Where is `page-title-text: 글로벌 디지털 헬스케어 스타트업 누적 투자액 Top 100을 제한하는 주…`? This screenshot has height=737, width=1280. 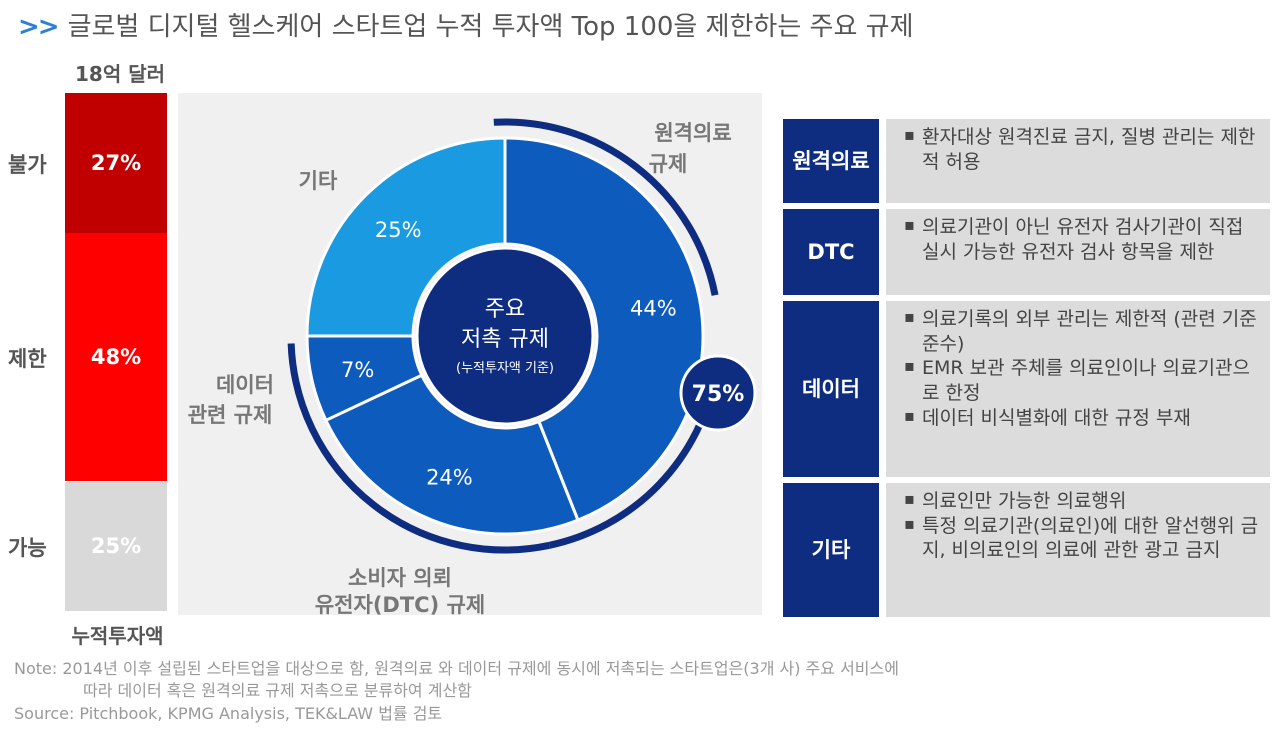 page-title-text: 글로벌 디지털 헬스케어 스타트업 누적 투자액 Top 100을 제한하는 주… is located at coordinates (490, 27).